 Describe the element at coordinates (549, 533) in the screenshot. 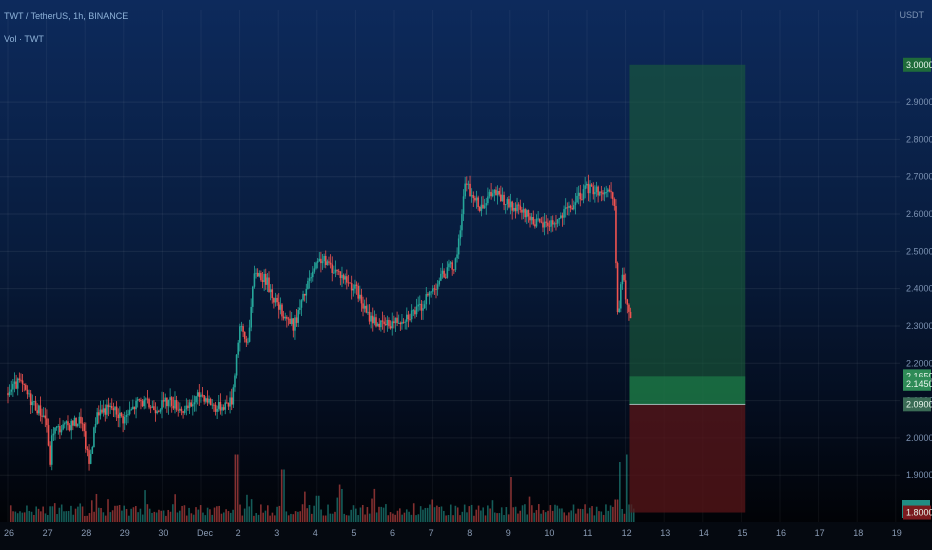

I see `time-tick-label: 10` at that location.